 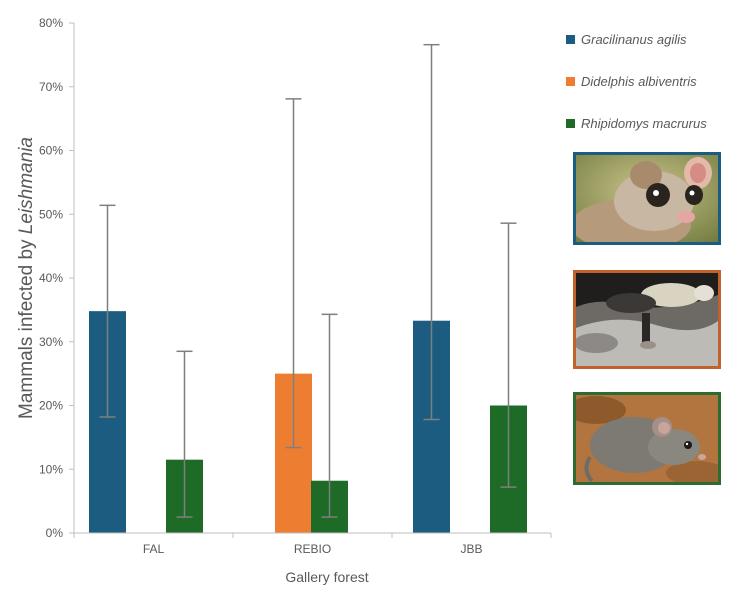 I want to click on y-axis-label-prefix: Mammals infected by, so click(x=26, y=326).